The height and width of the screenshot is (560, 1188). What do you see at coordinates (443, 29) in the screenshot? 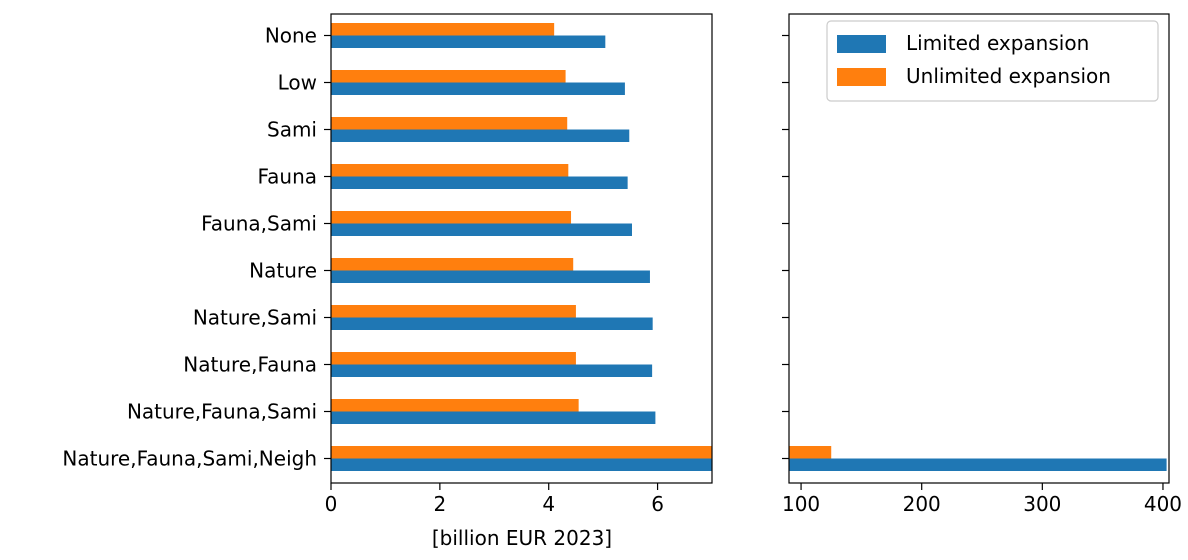
I see `bar-left-unlimited-expansion-none` at bounding box center [443, 29].